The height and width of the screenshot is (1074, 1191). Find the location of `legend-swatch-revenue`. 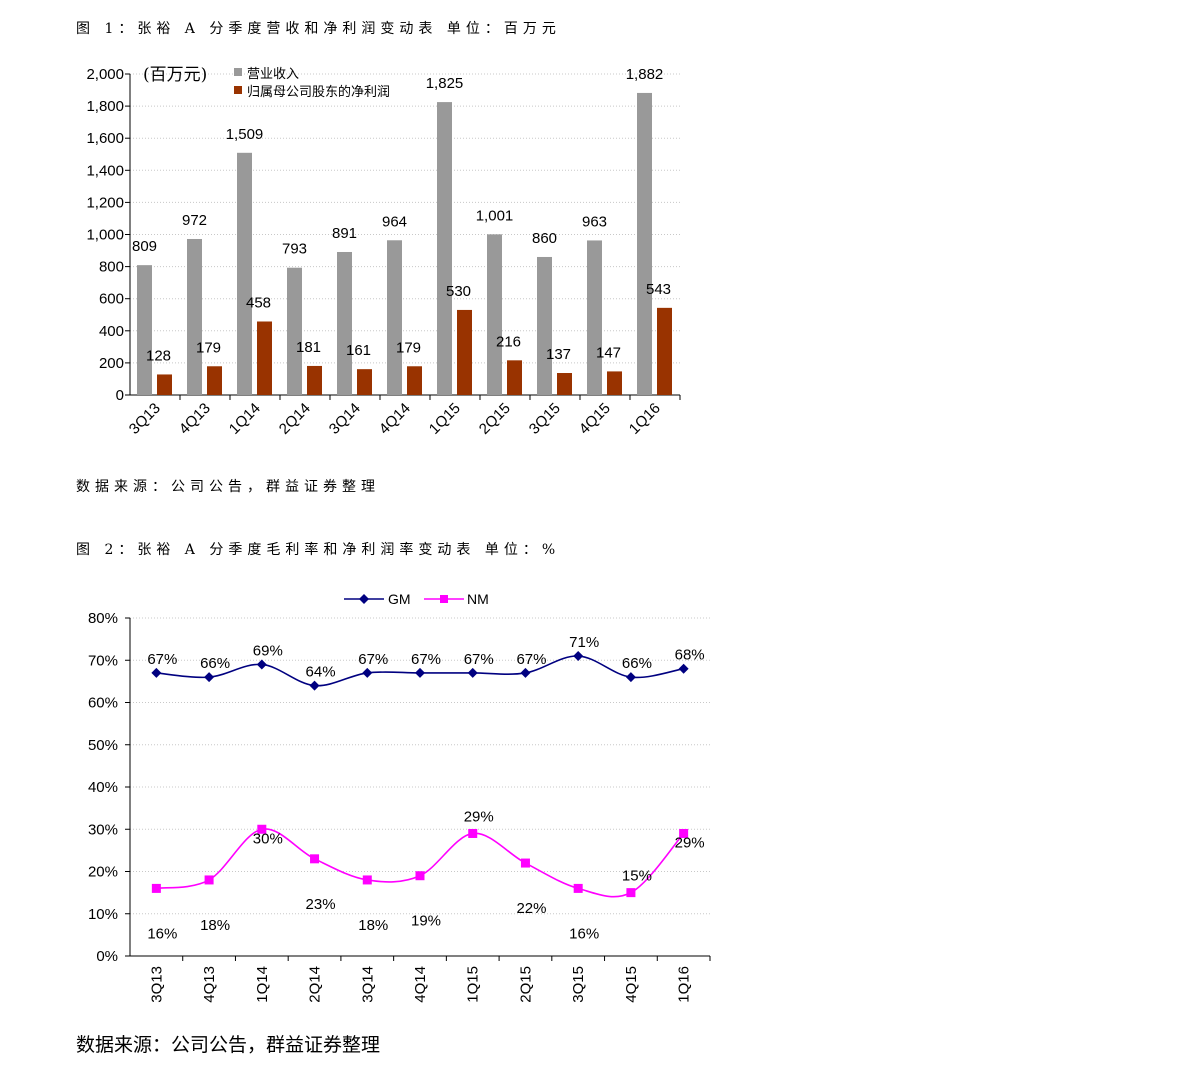

legend-swatch-revenue is located at coordinates (238, 72).